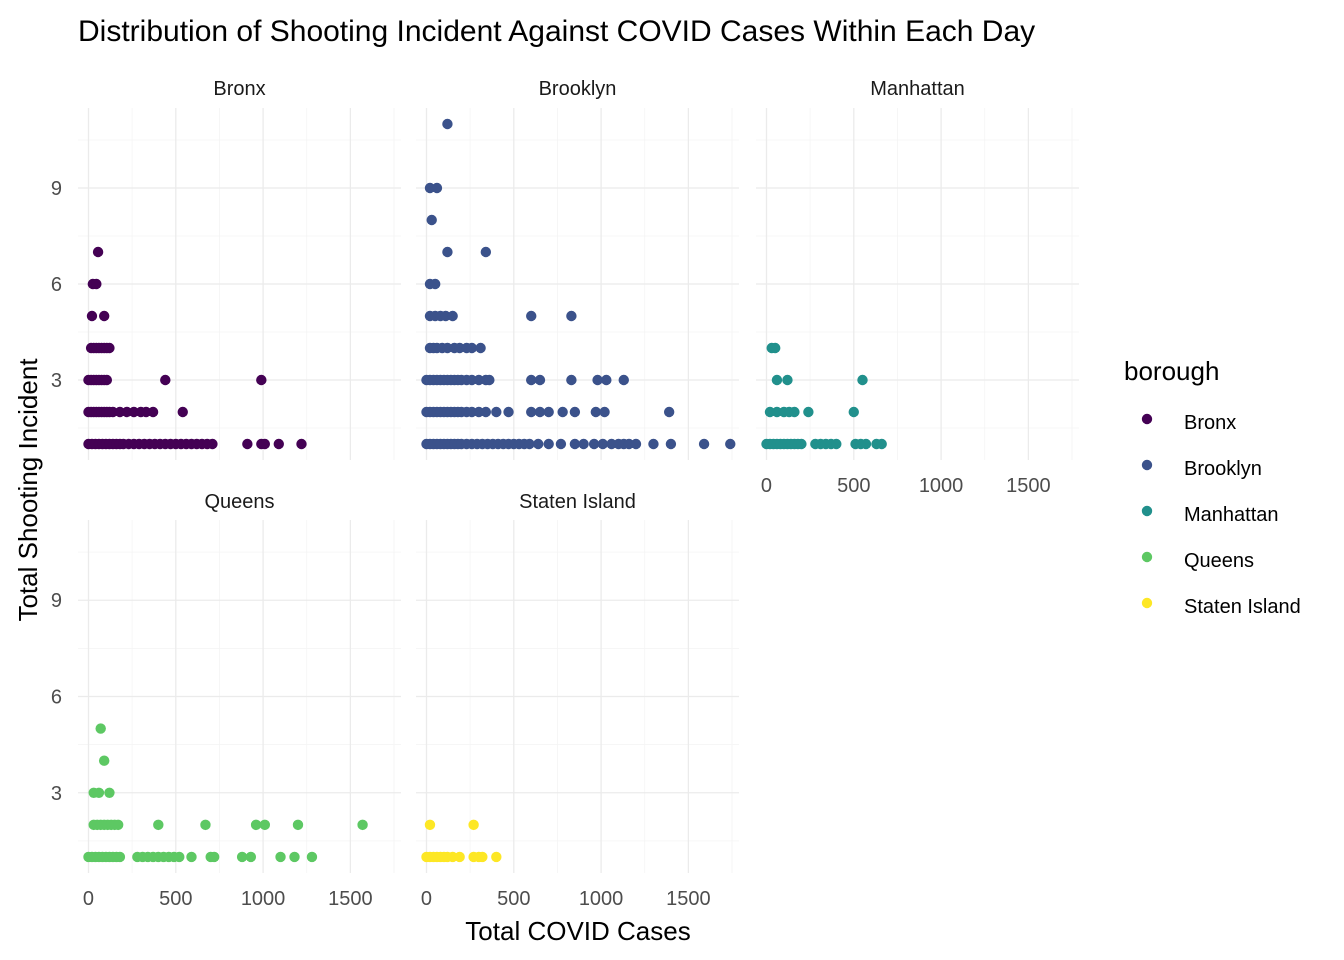  What do you see at coordinates (1210, 423) in the screenshot?
I see `legend-label-bronx: Bronx` at bounding box center [1210, 423].